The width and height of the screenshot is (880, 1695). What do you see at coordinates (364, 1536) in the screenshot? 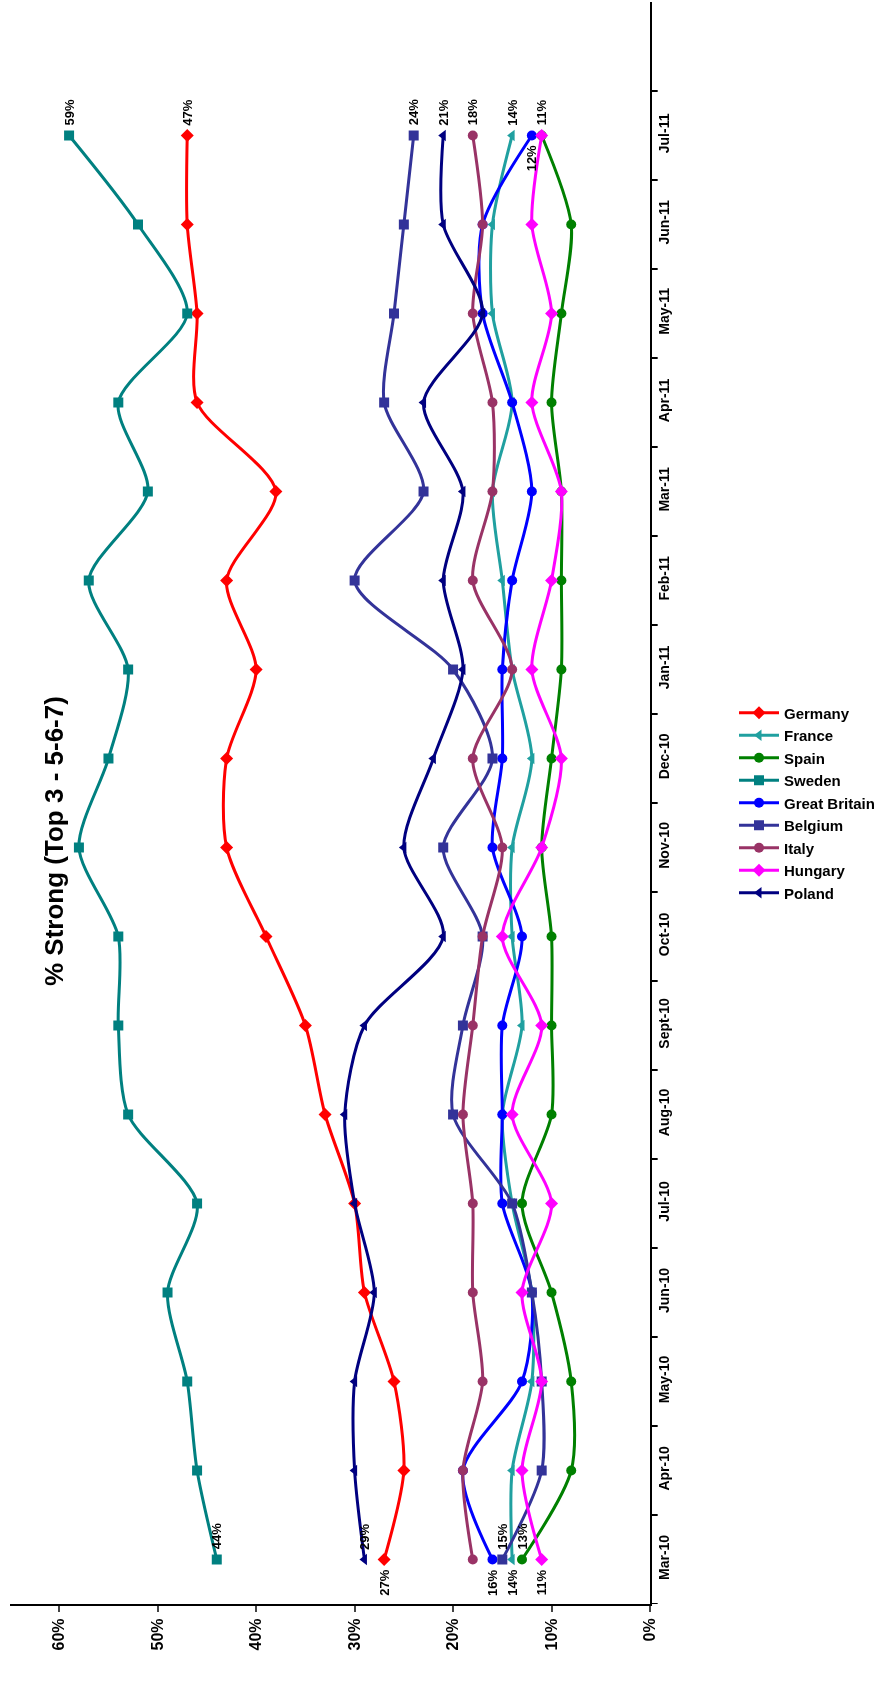
I see `data-label: 29%` at bounding box center [364, 1536].